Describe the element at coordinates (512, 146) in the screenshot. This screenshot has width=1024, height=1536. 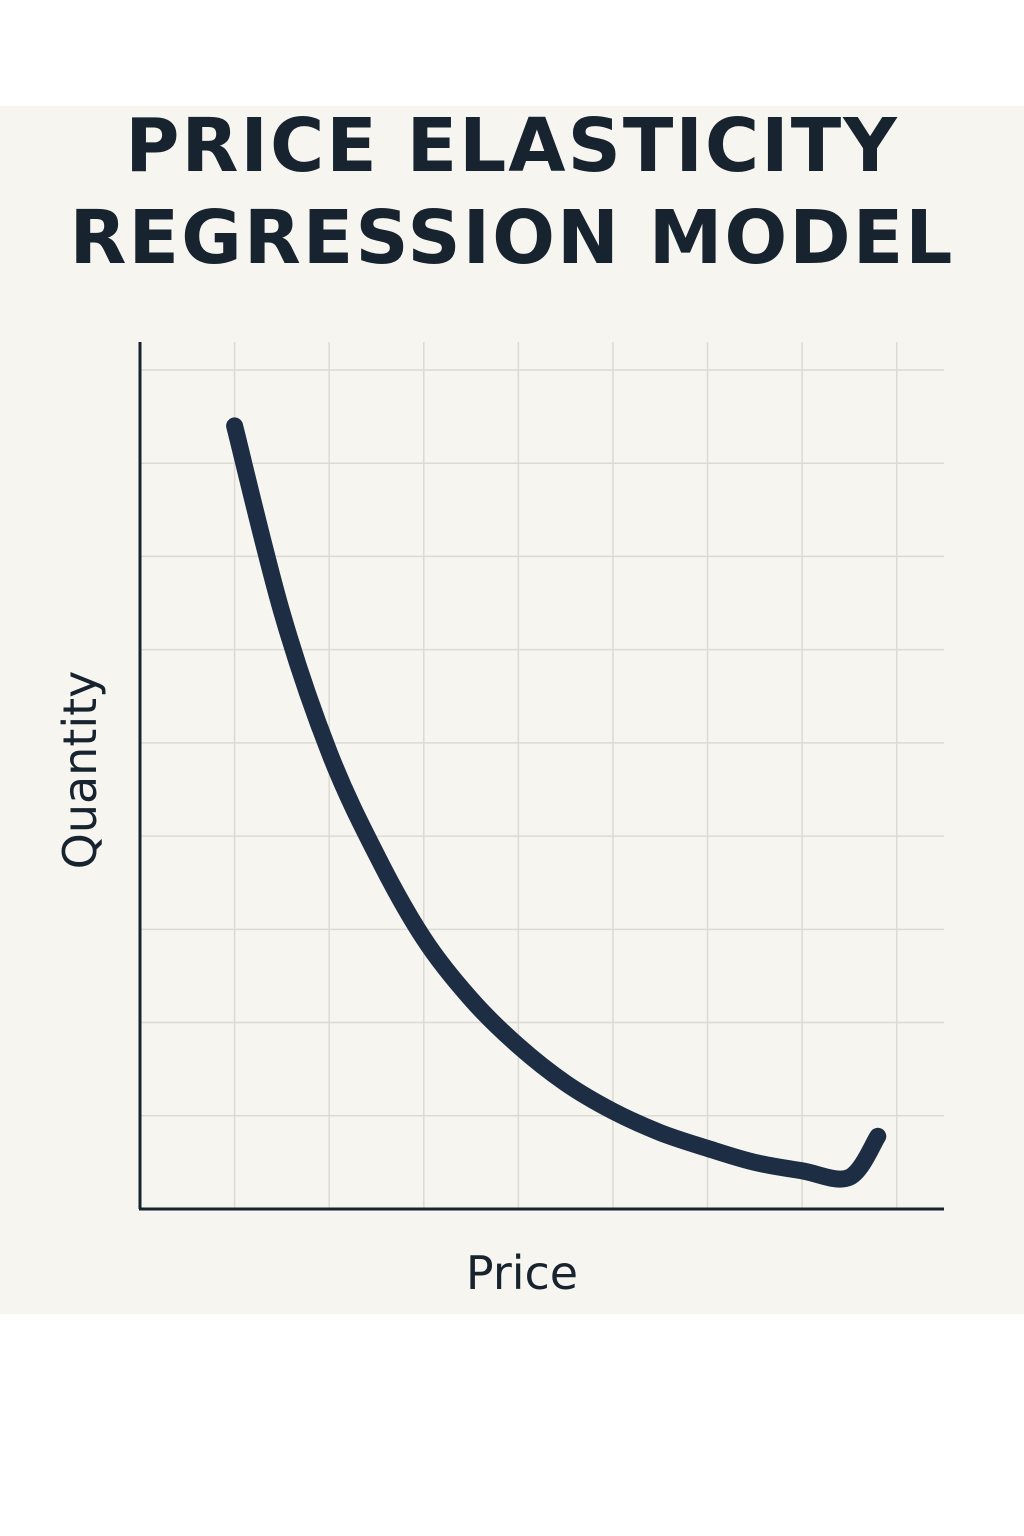
I see `chart-title-line-1: PRICE ELASTICITY` at that location.